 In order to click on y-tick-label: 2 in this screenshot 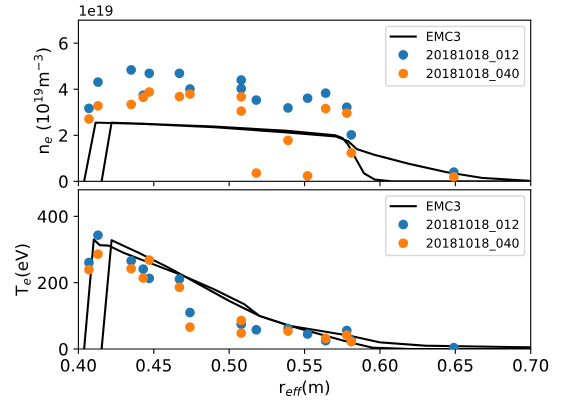, I will do `click(63, 135)`.